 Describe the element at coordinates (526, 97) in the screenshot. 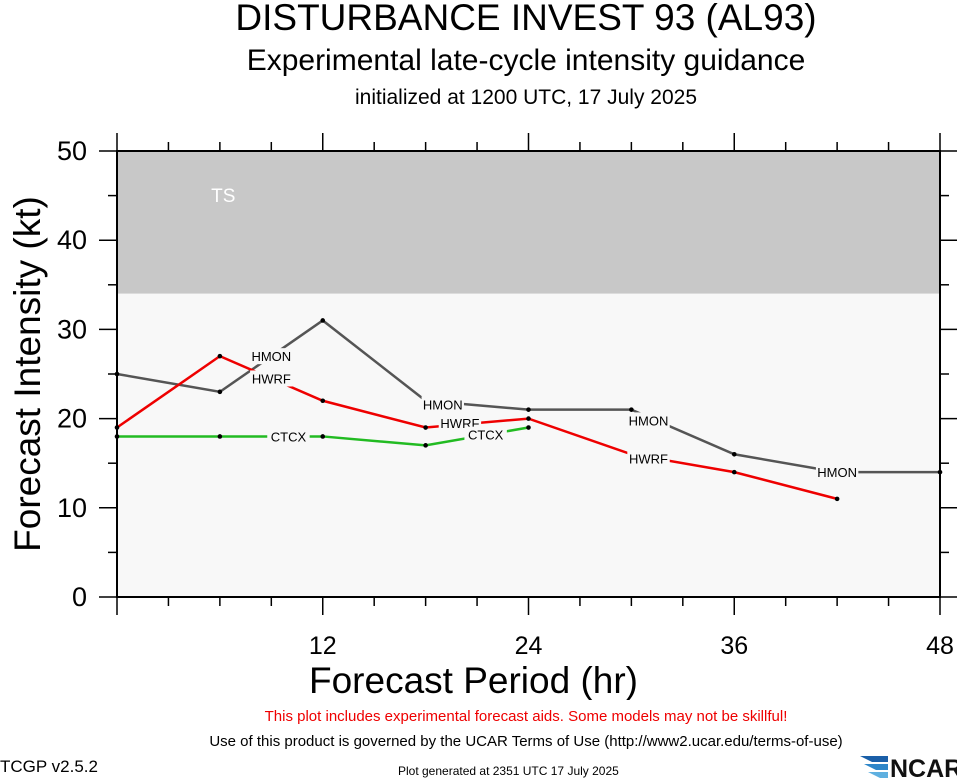

I see `init-time: initialized at 1200 UTC, 17 July 2025` at that location.